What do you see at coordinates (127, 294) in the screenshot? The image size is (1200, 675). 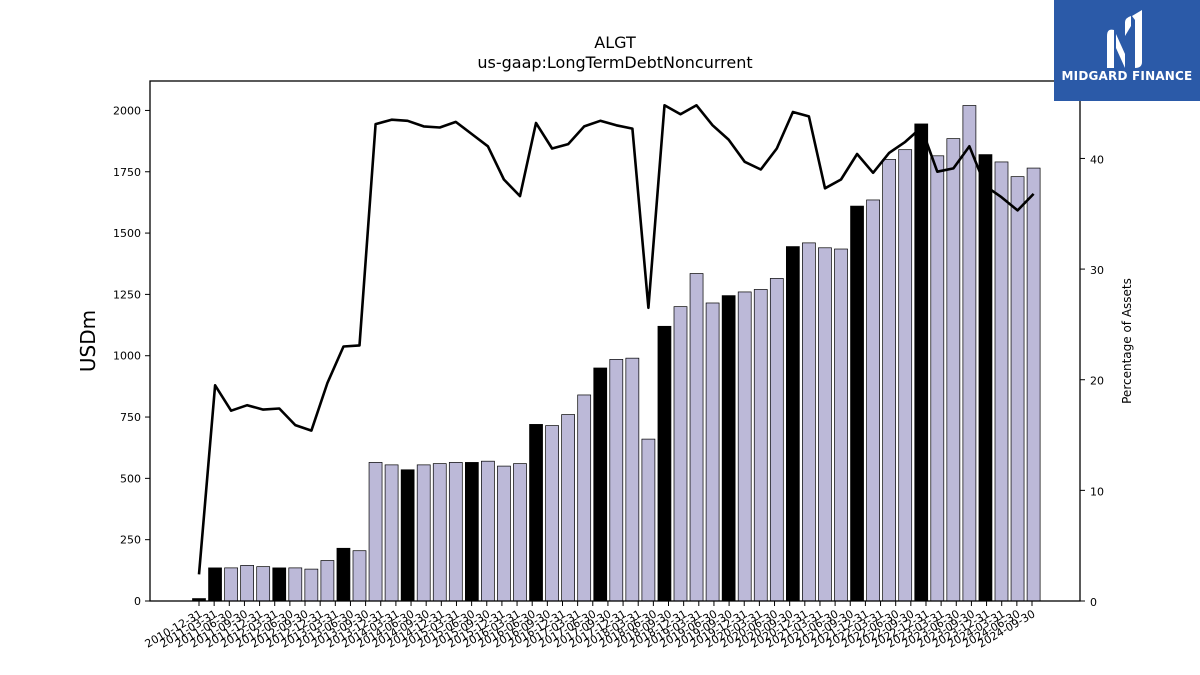 I see `y-tick-label: 1250` at bounding box center [127, 294].